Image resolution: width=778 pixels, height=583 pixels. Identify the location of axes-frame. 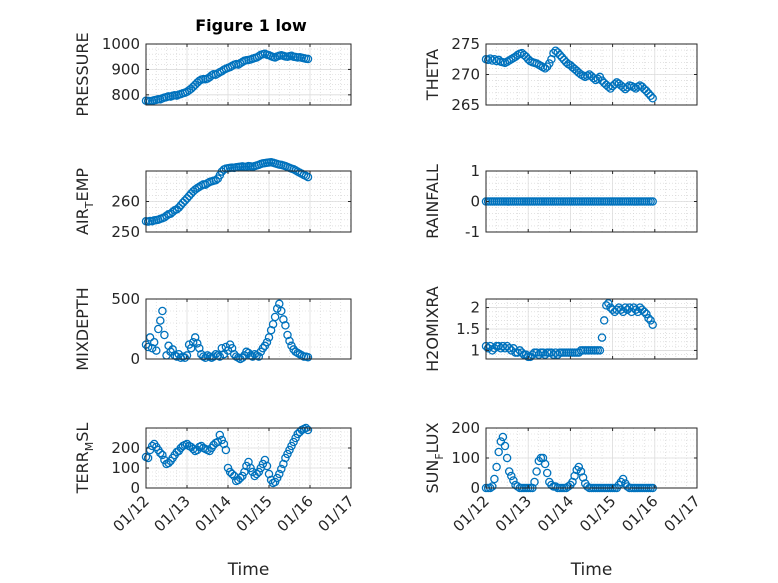
(248, 329).